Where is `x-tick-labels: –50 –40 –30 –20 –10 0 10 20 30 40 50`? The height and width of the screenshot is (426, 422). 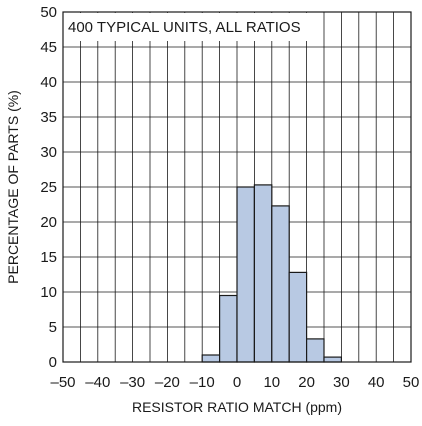 x-tick-labels: –50 –40 –30 –20 –10 0 10 20 30 40 50 is located at coordinates (234, 382).